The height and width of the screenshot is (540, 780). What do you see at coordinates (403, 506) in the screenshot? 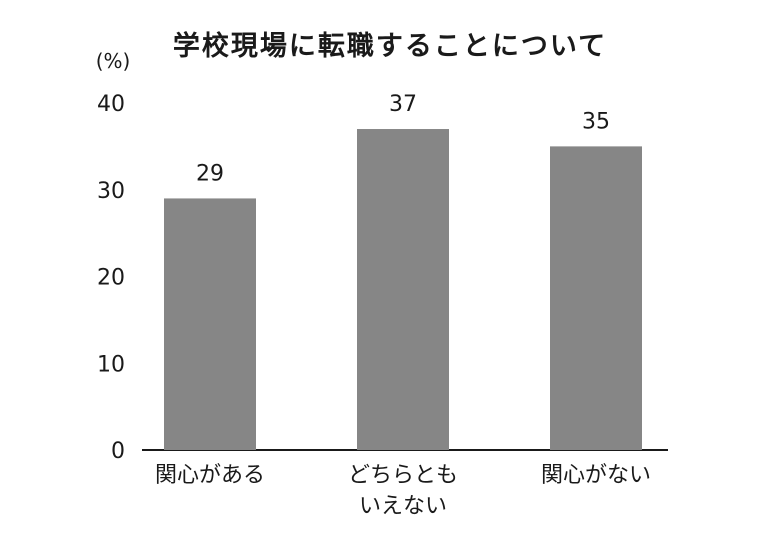
I see `x-tick-label: いえない` at bounding box center [403, 506].